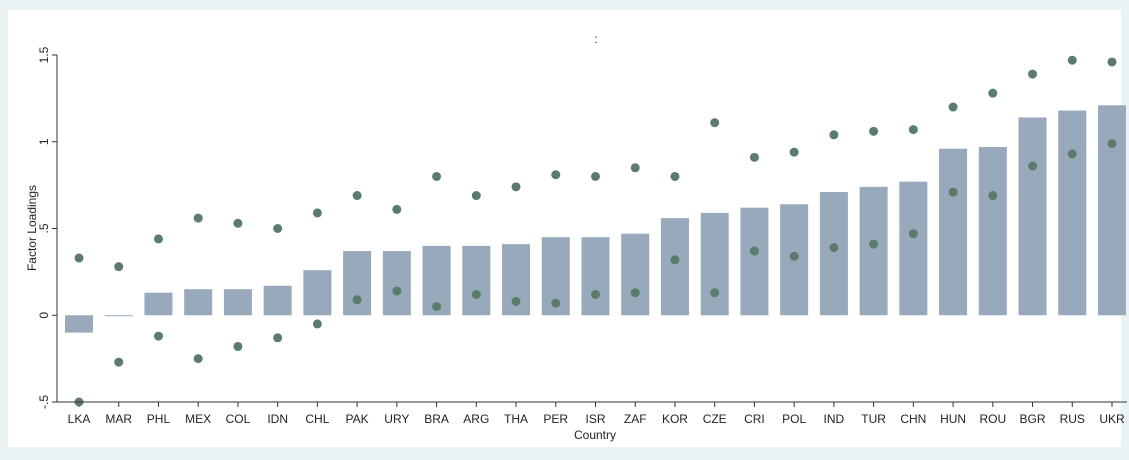 The image size is (1129, 460). I want to click on x-tick-label: IDN, so click(277, 419).